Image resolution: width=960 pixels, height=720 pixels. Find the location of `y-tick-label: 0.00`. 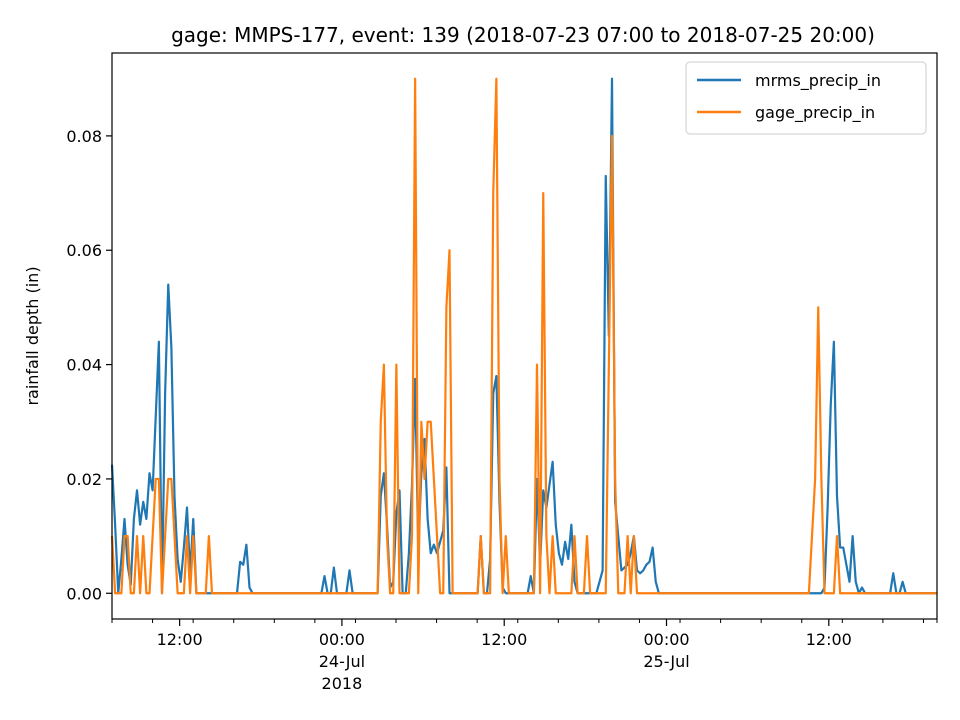

y-tick-label: 0.00 is located at coordinates (84, 593).